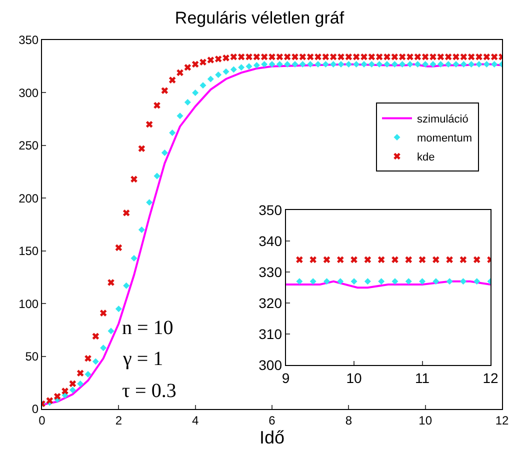  I want to click on y-tick-label: 330, so click(270, 272).